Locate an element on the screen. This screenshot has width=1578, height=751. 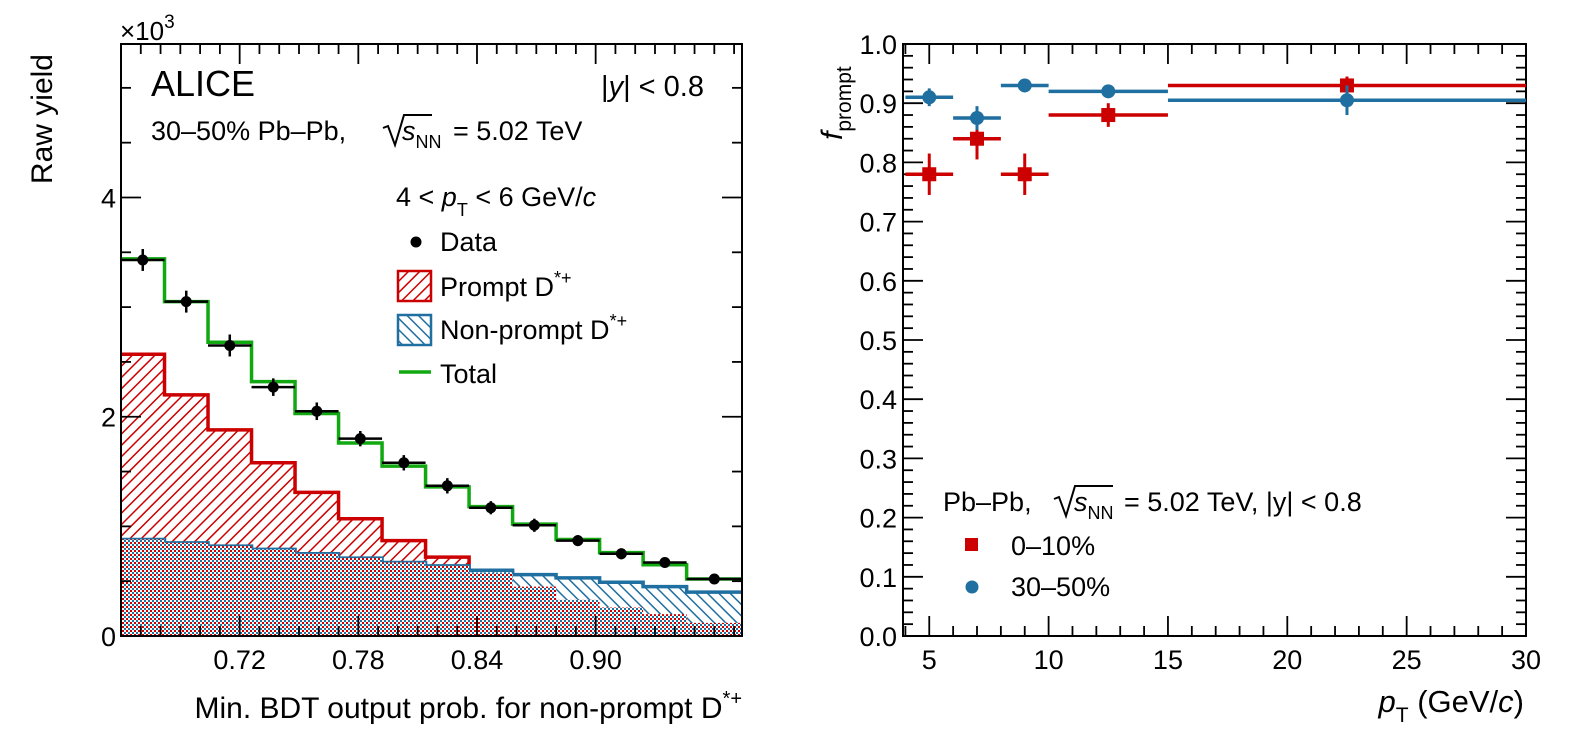
y-tick-label: 0.8 is located at coordinates (878, 163).